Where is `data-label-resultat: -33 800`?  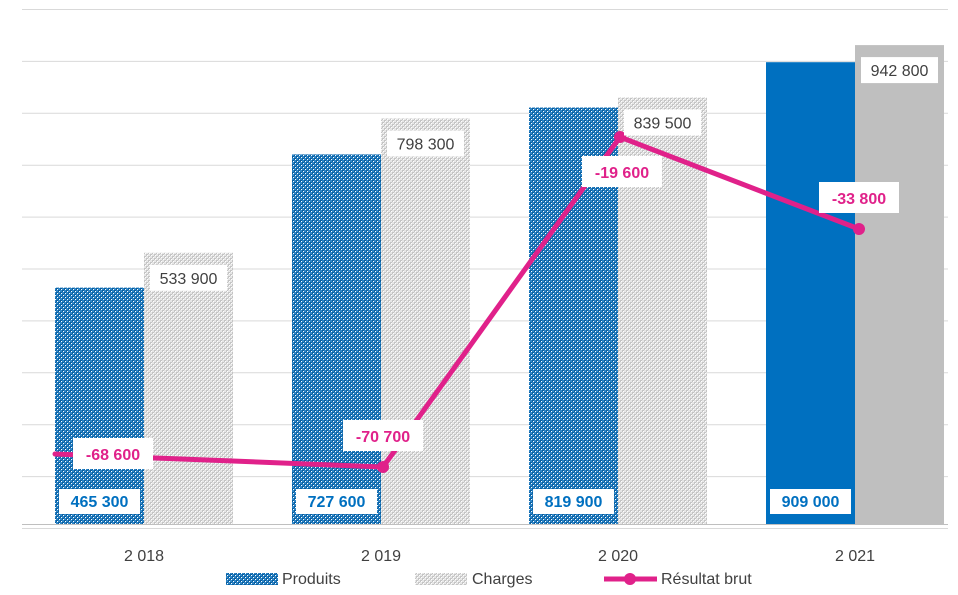 data-label-resultat: -33 800 is located at coordinates (859, 197).